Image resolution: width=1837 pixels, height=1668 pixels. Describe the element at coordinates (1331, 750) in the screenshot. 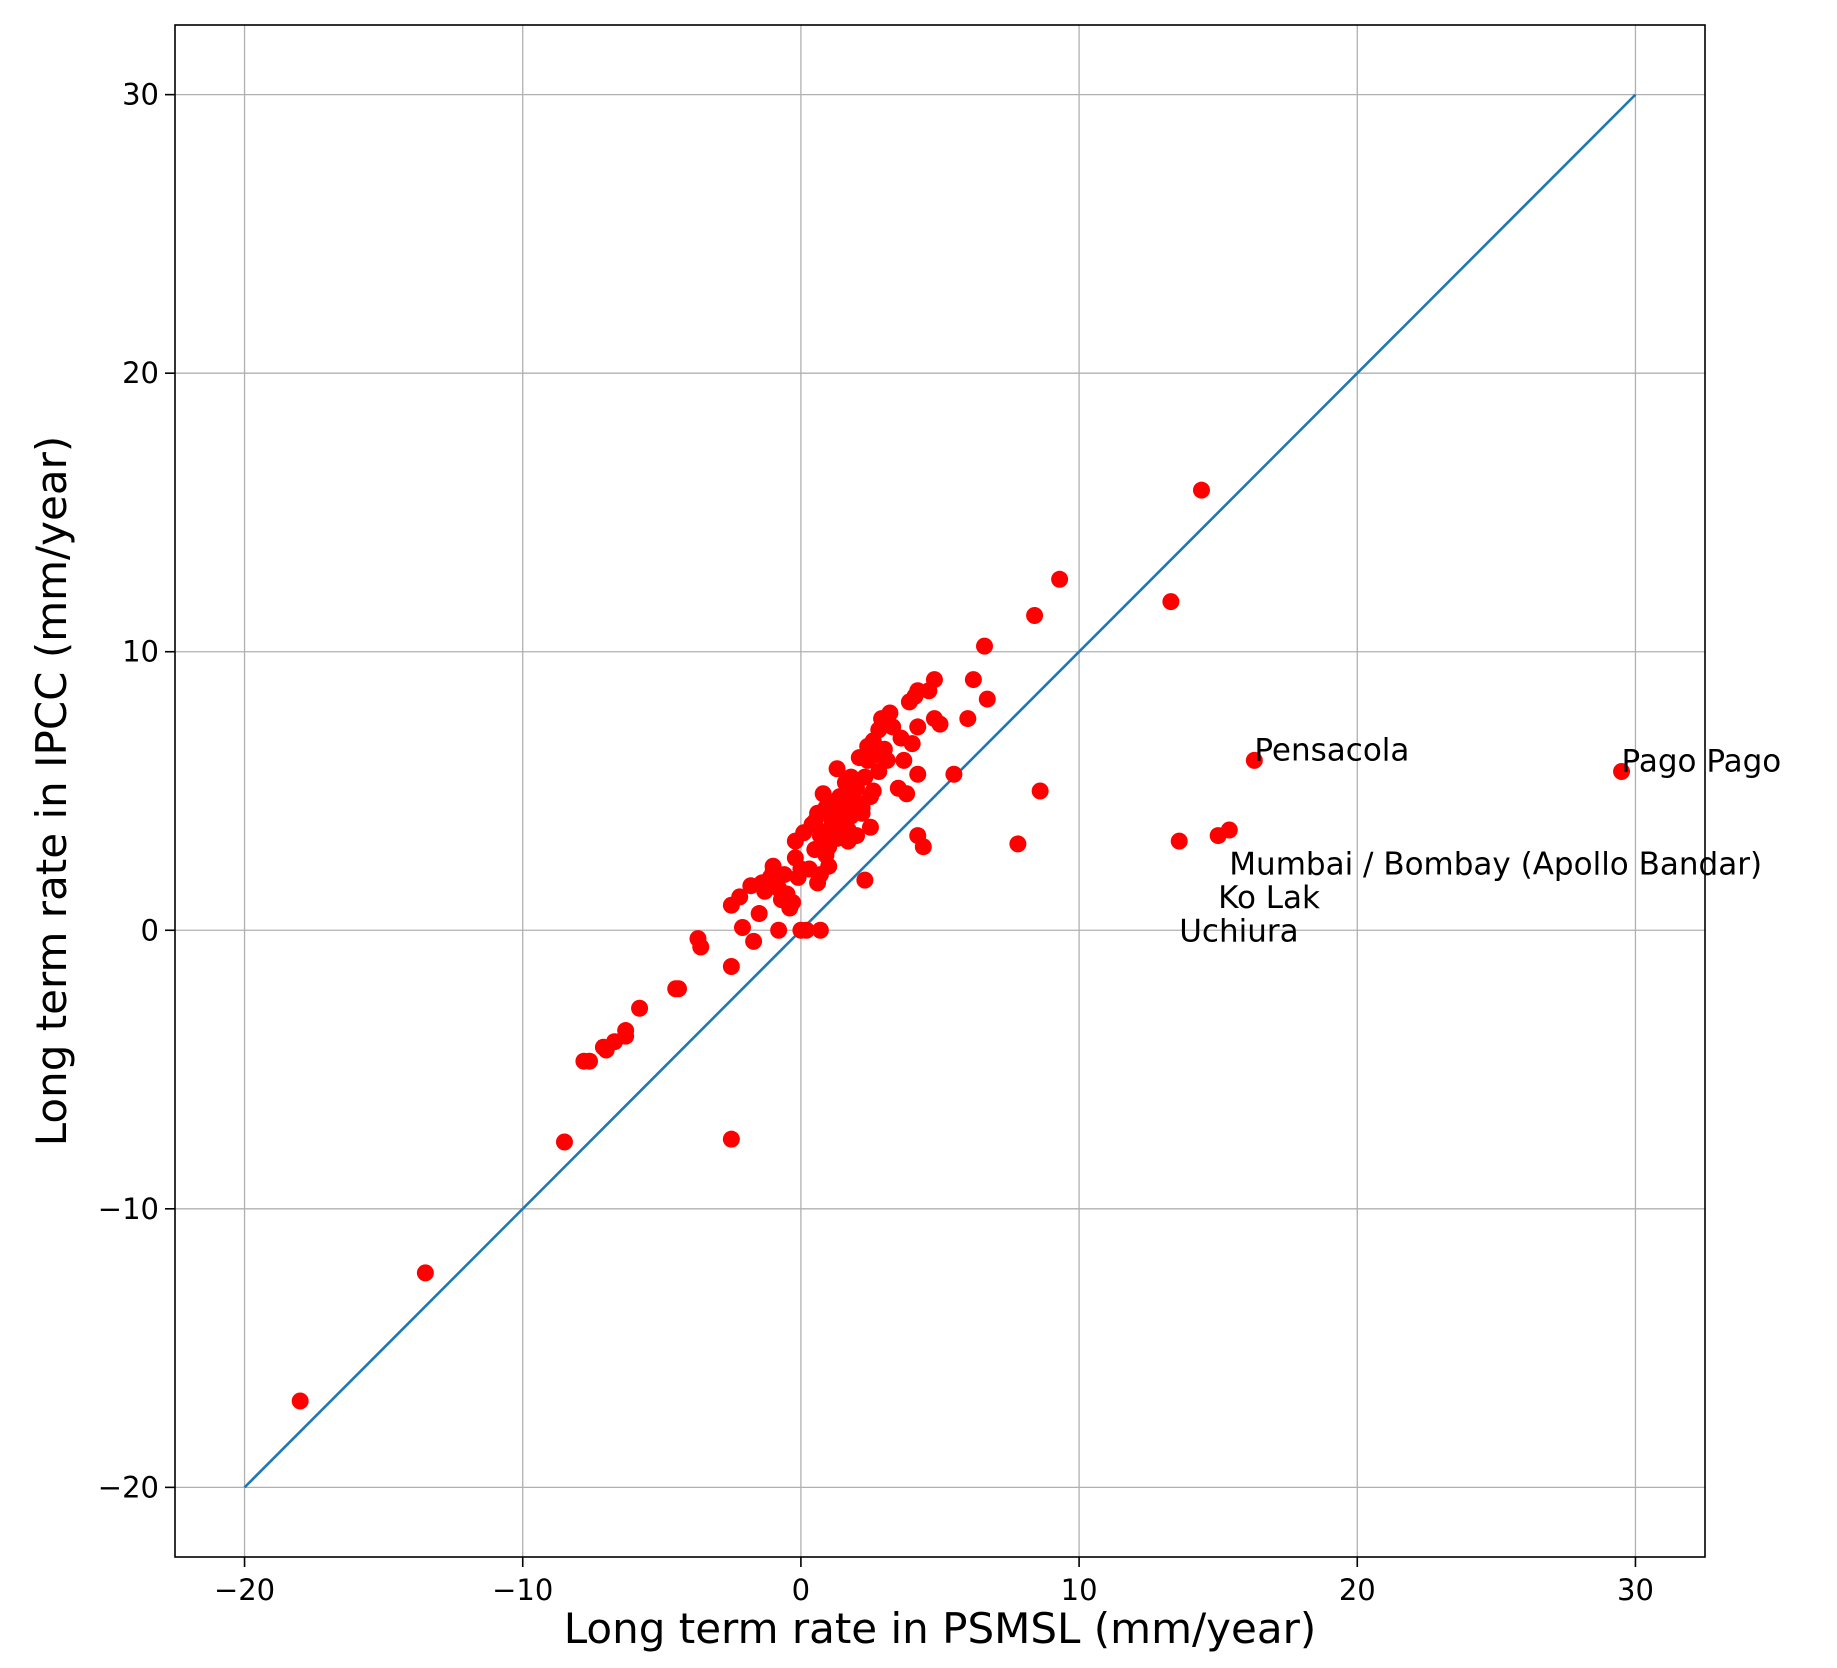

I see `point-annotation: Pensacola` at that location.